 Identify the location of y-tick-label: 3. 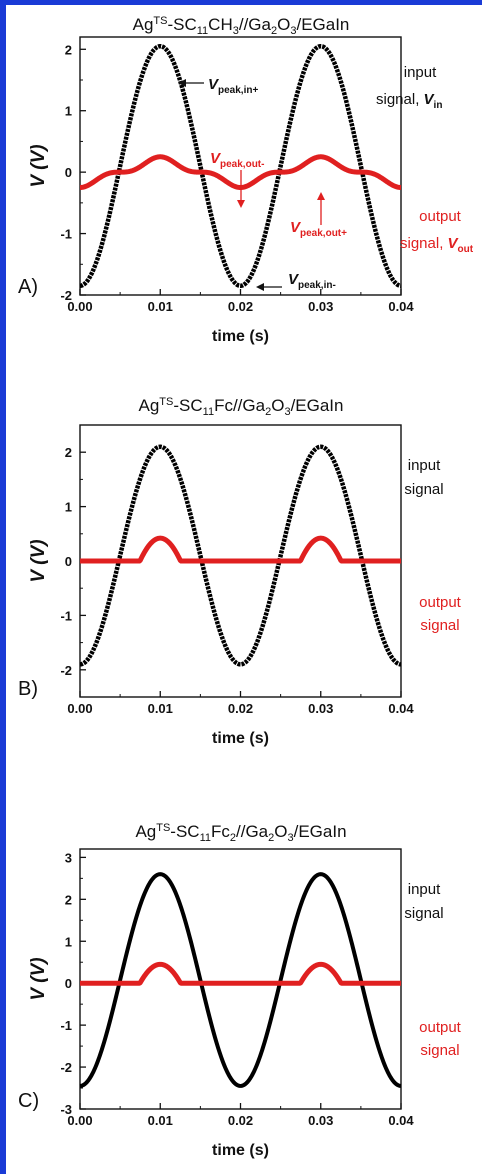
(68, 857).